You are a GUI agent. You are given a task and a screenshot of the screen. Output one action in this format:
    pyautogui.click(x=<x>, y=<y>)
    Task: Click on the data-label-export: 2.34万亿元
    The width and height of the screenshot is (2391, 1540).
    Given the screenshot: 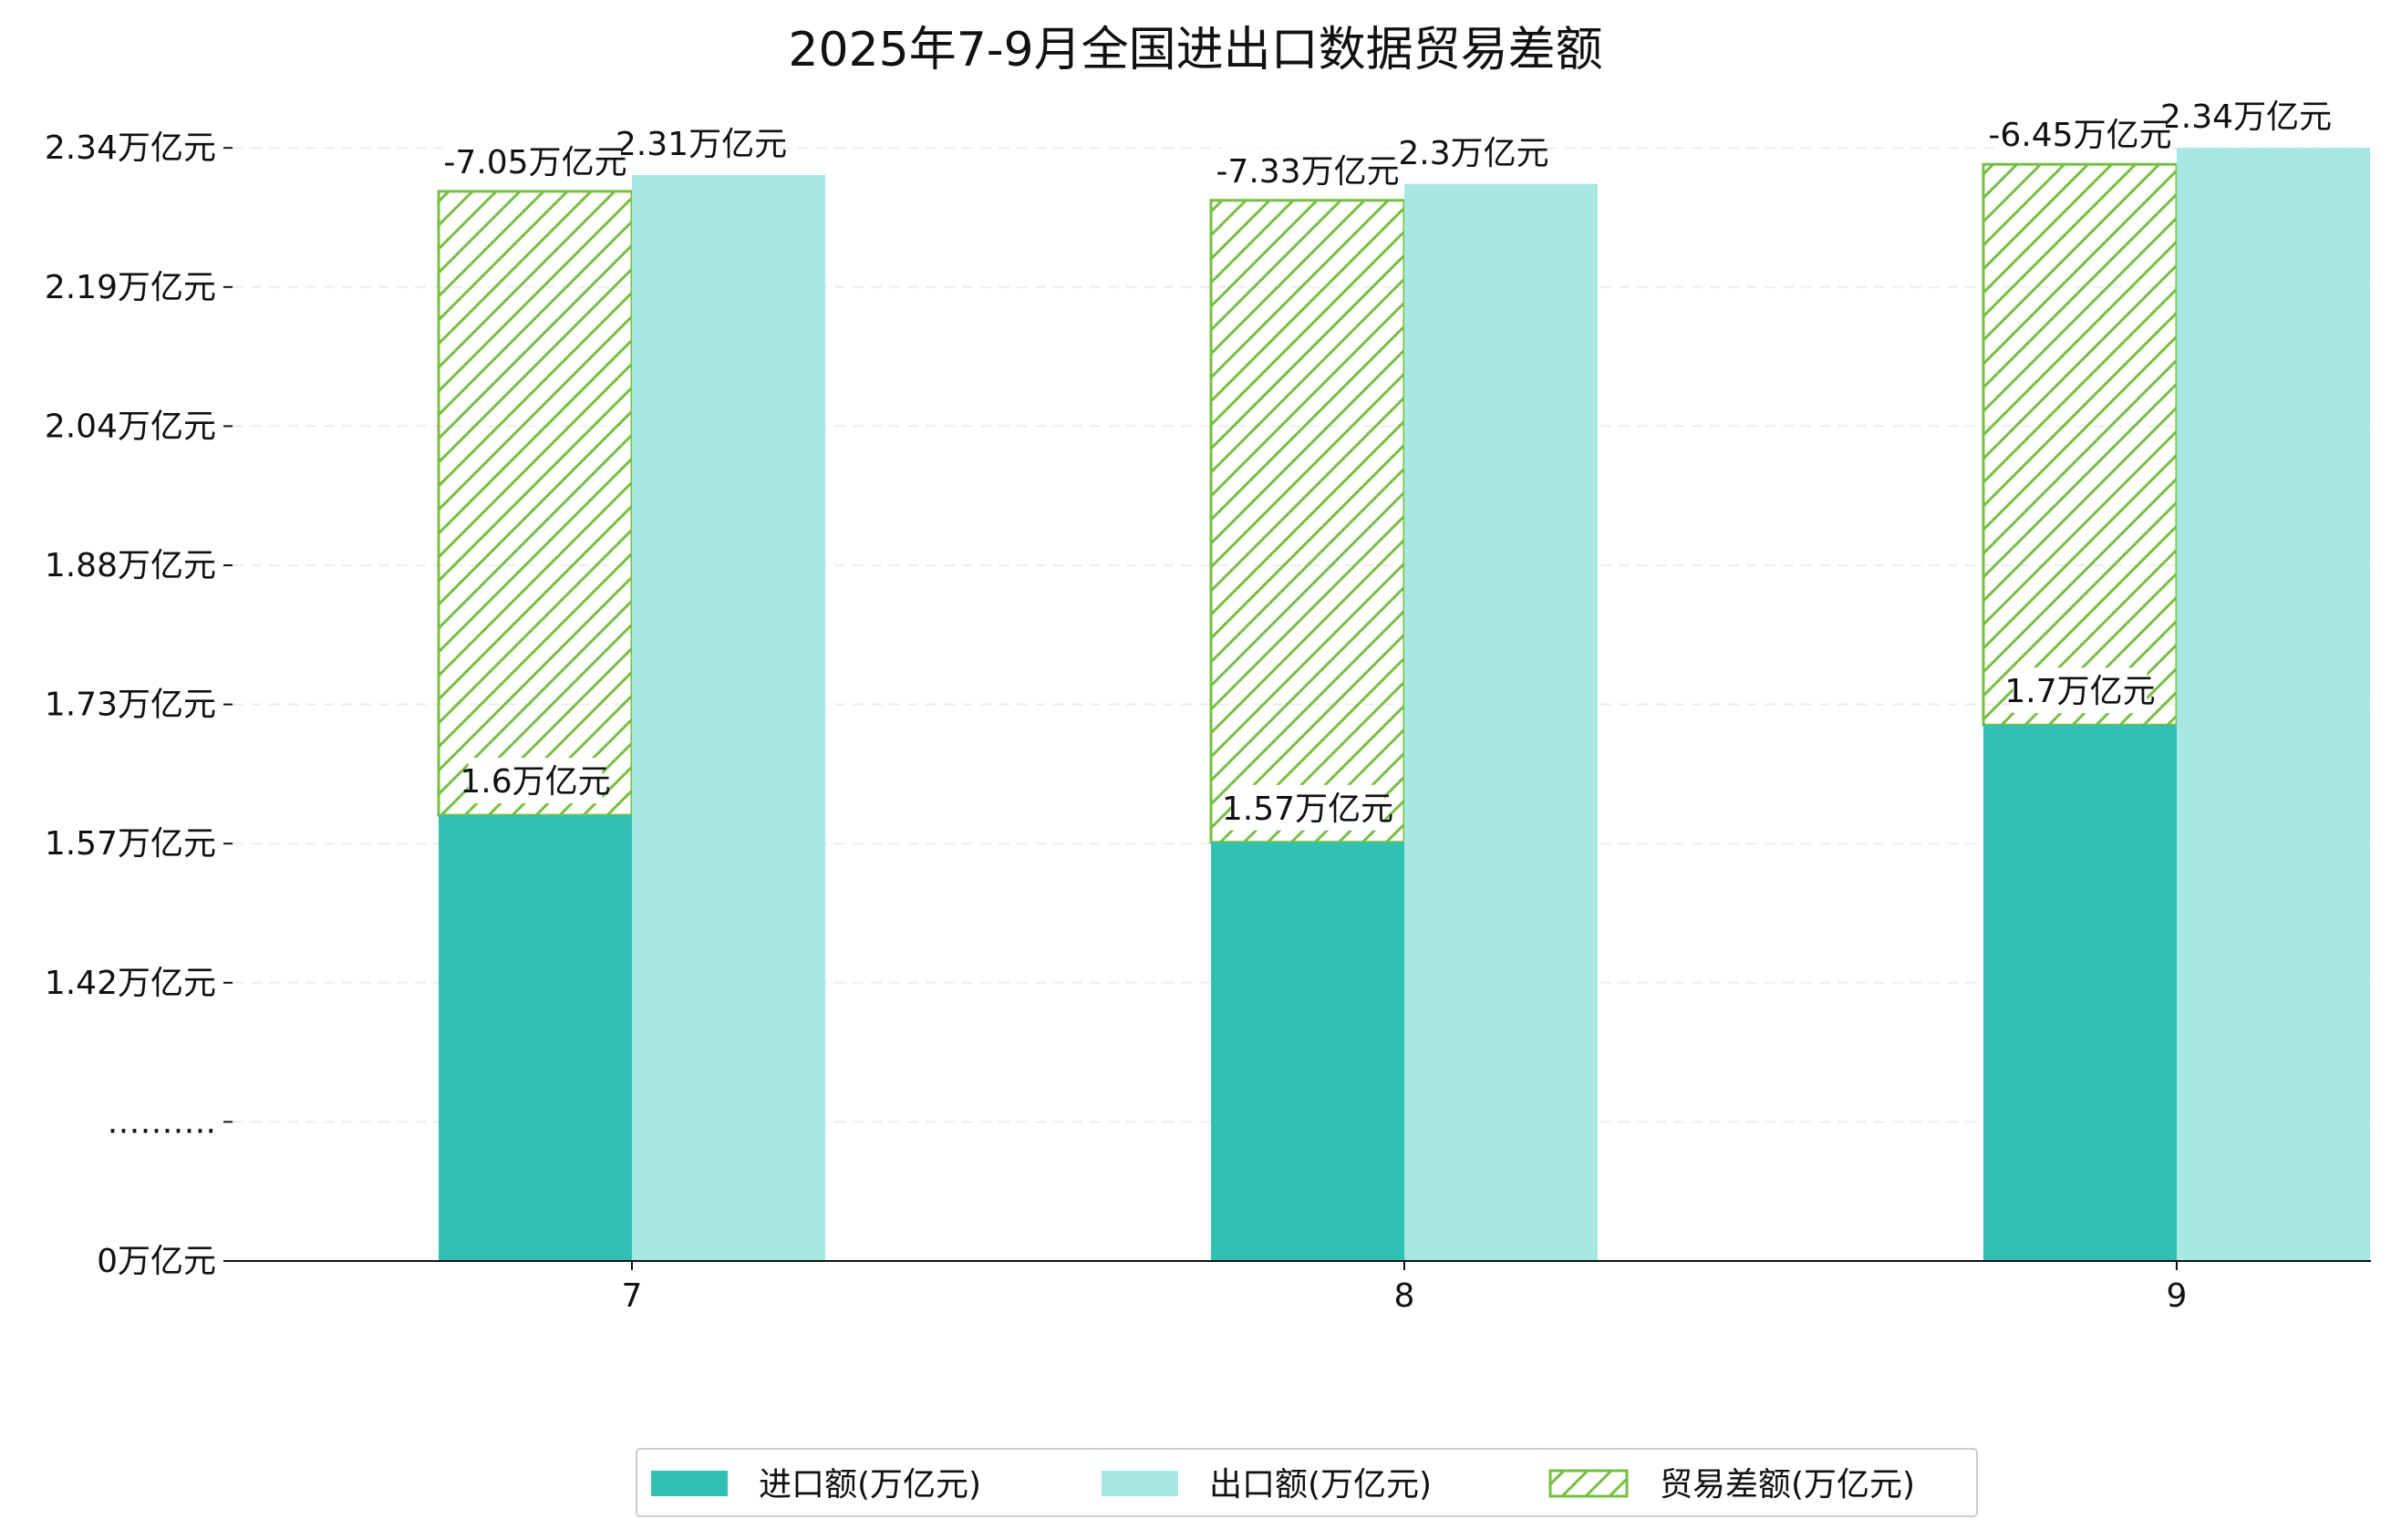 What is the action you would take?
    pyautogui.click(x=2246, y=117)
    